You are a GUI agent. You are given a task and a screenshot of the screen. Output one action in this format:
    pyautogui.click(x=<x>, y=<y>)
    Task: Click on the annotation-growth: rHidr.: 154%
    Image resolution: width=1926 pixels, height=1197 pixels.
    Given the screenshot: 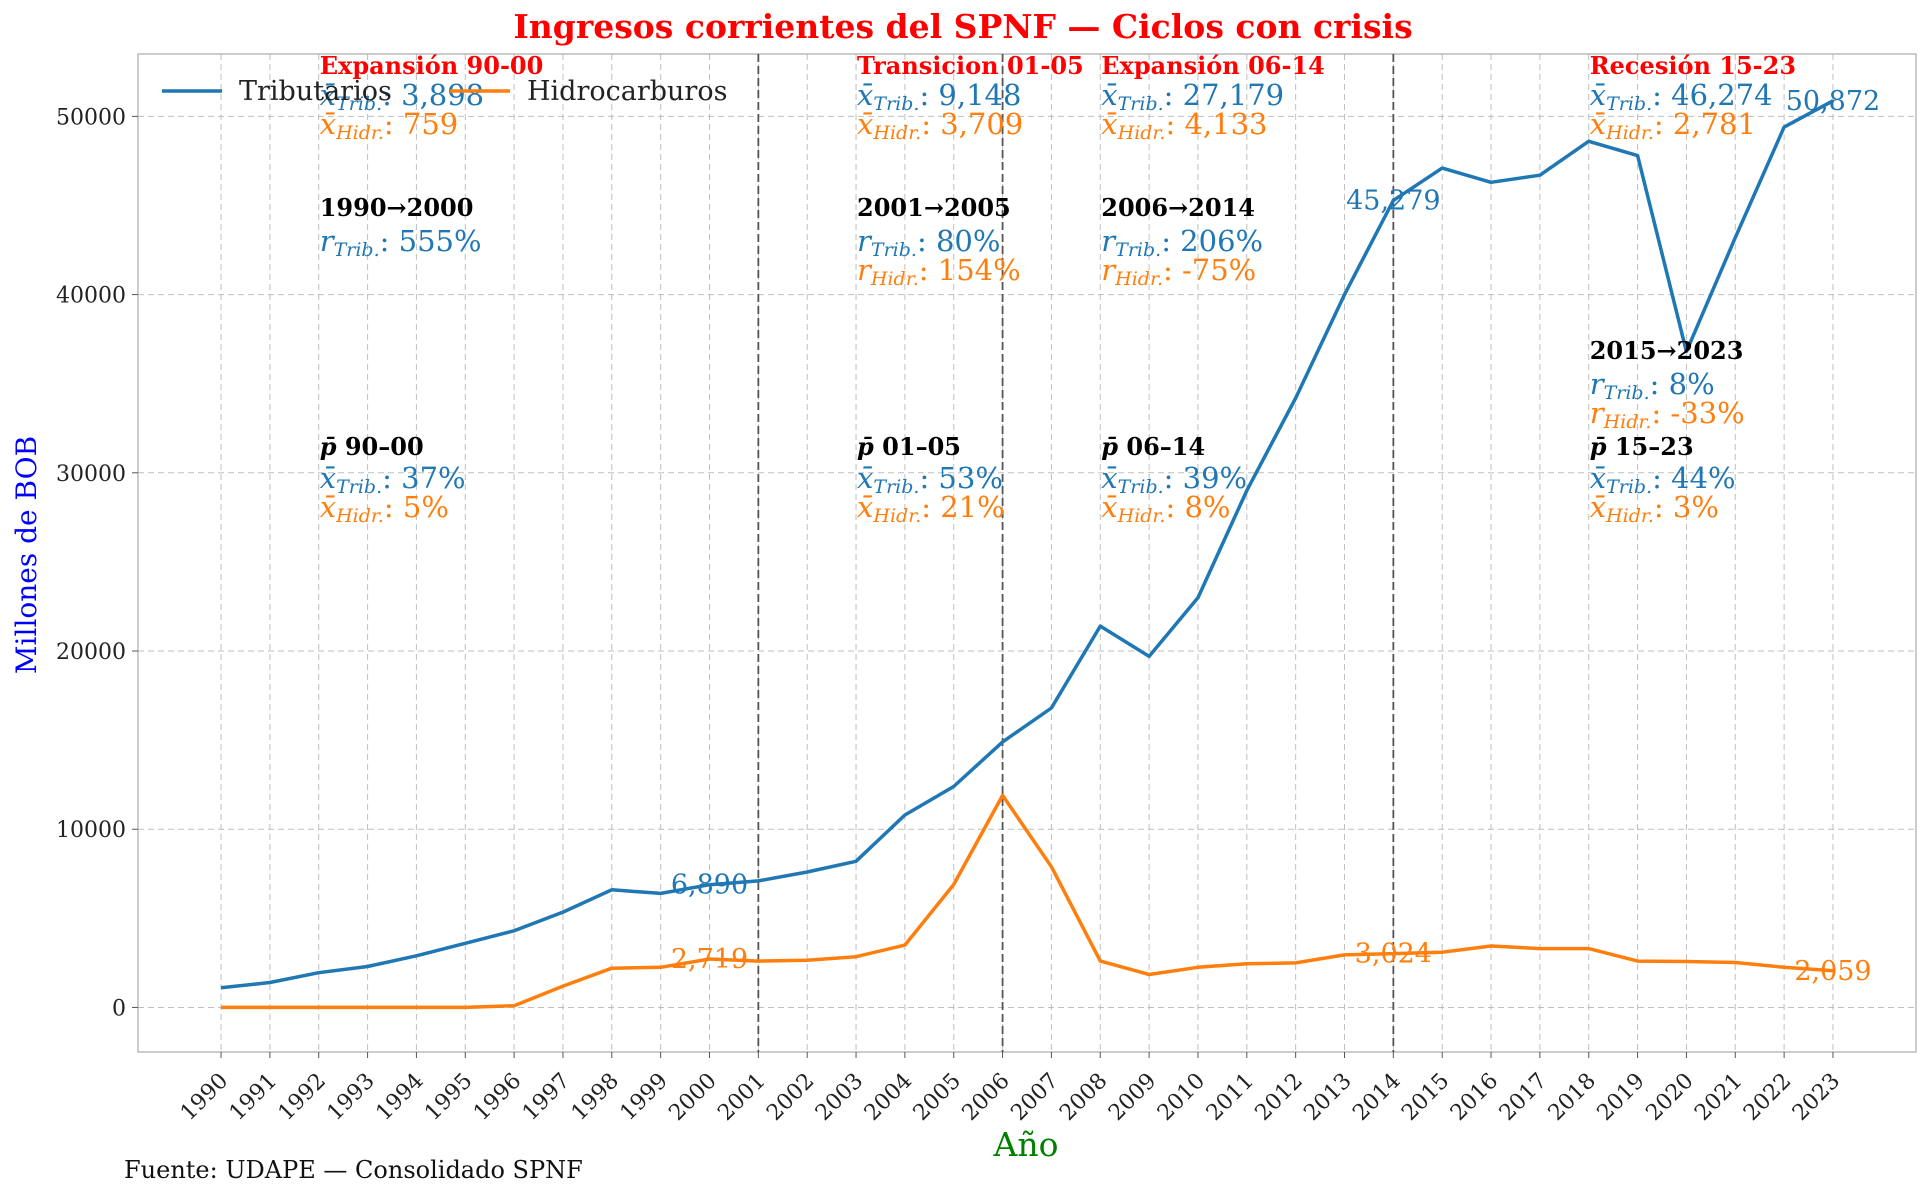 What is the action you would take?
    pyautogui.click(x=939, y=271)
    